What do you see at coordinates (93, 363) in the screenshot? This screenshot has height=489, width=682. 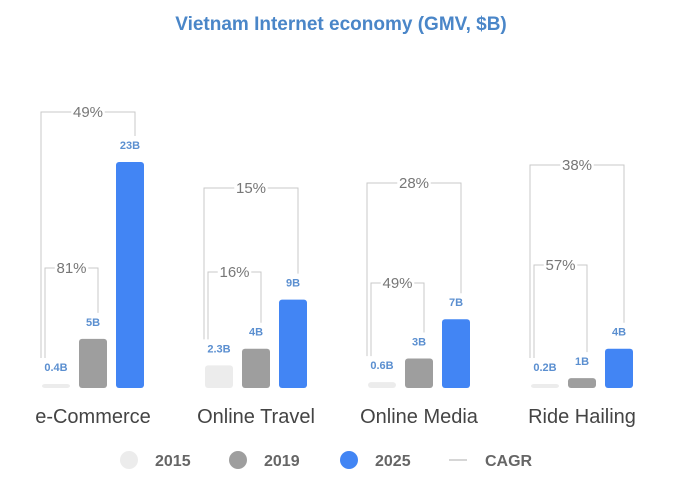 I see `bar-e-commerce-2019` at bounding box center [93, 363].